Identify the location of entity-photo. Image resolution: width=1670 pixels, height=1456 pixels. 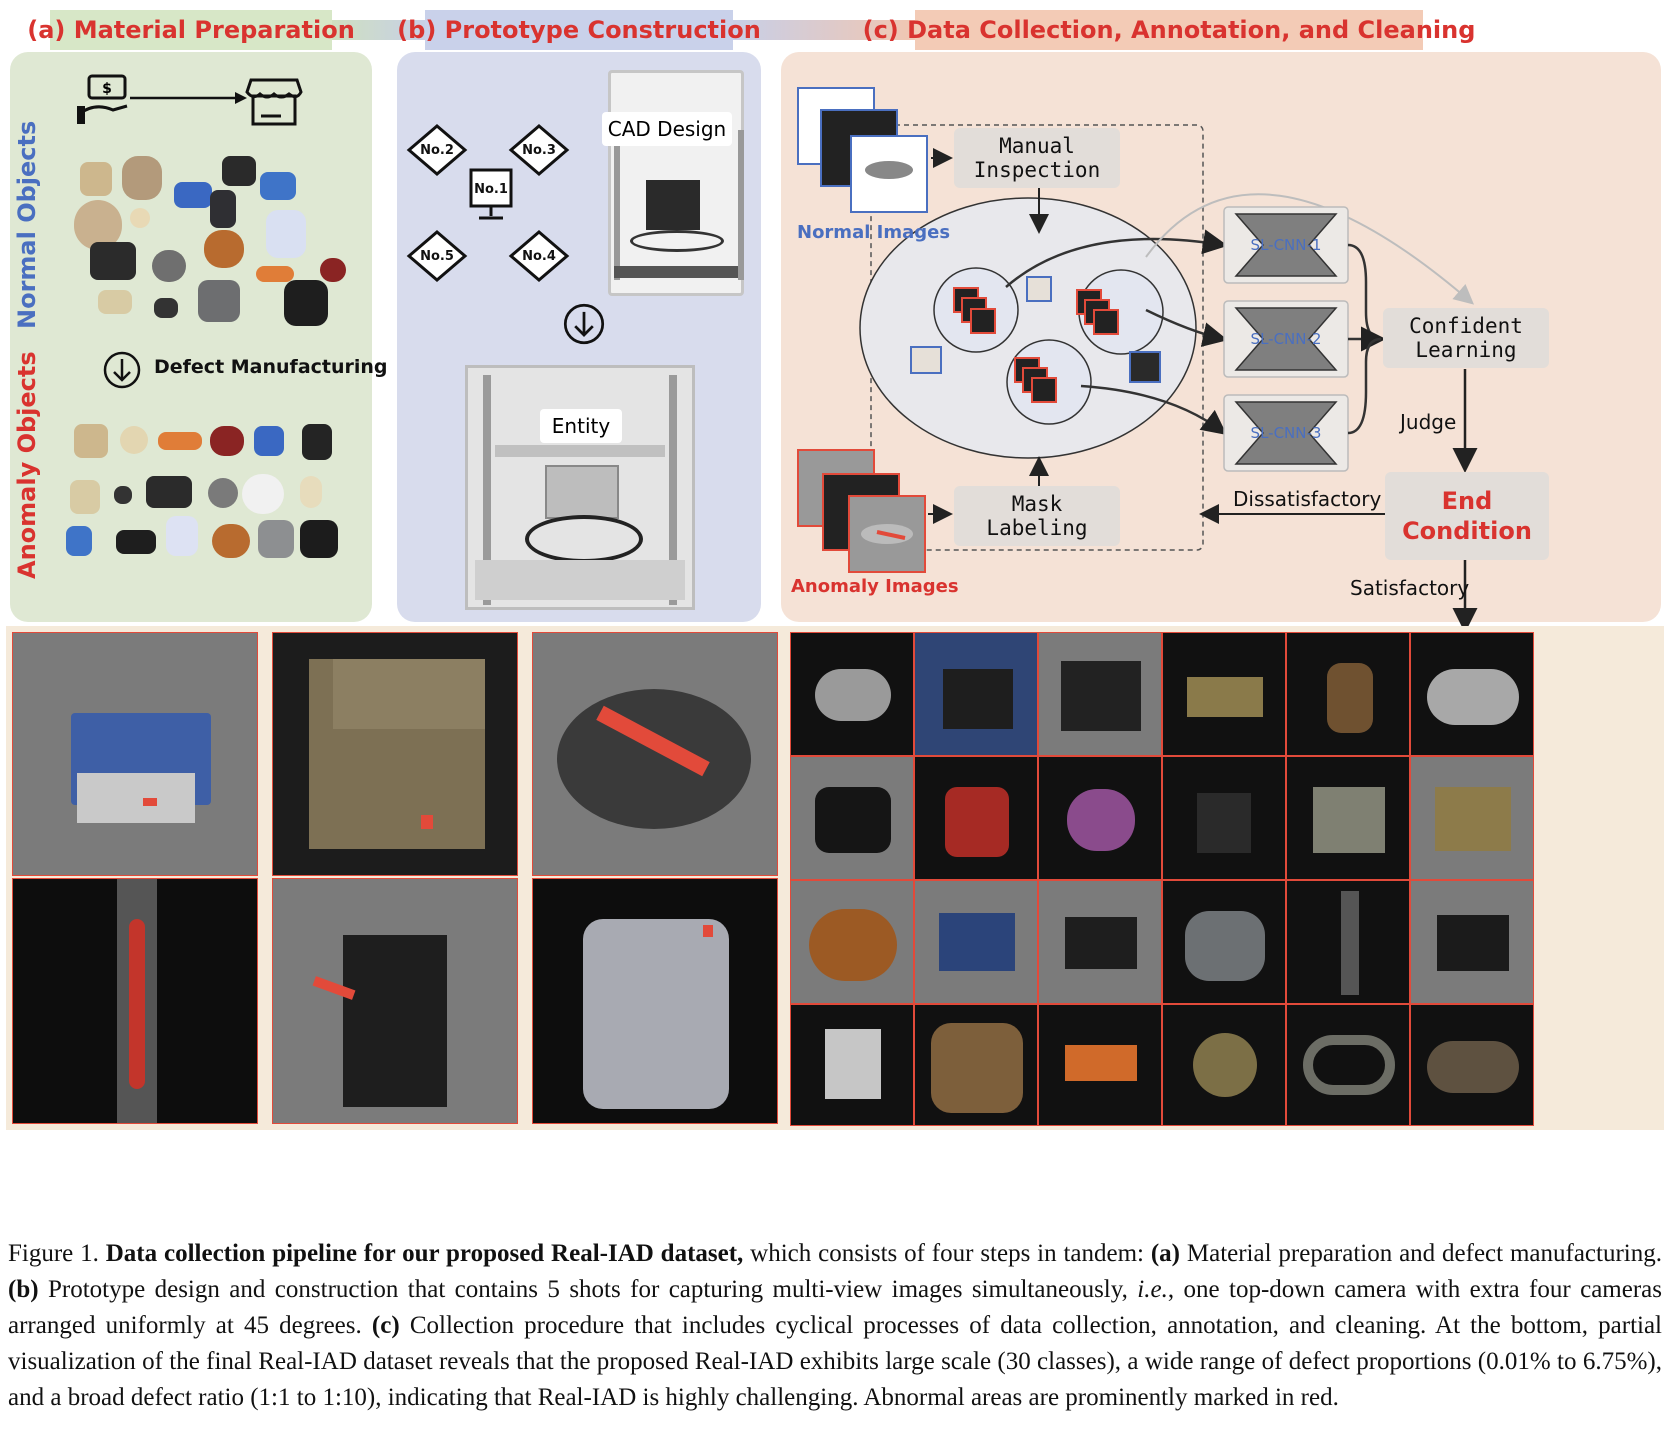
(580, 477).